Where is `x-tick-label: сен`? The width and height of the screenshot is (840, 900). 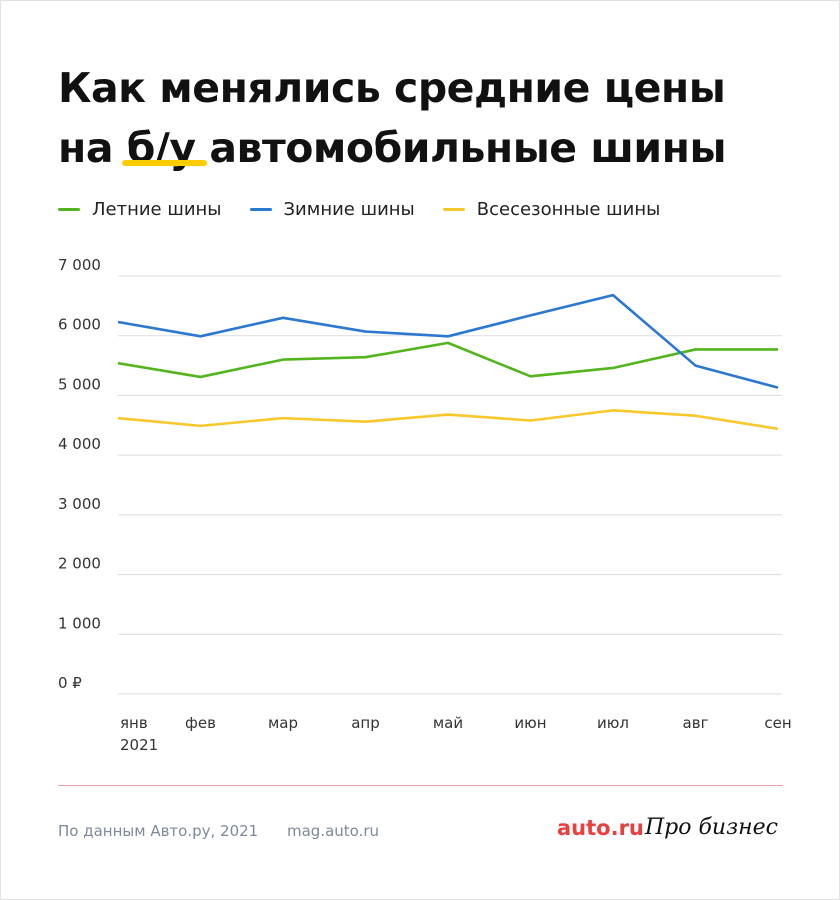
x-tick-label: сен is located at coordinates (777, 723).